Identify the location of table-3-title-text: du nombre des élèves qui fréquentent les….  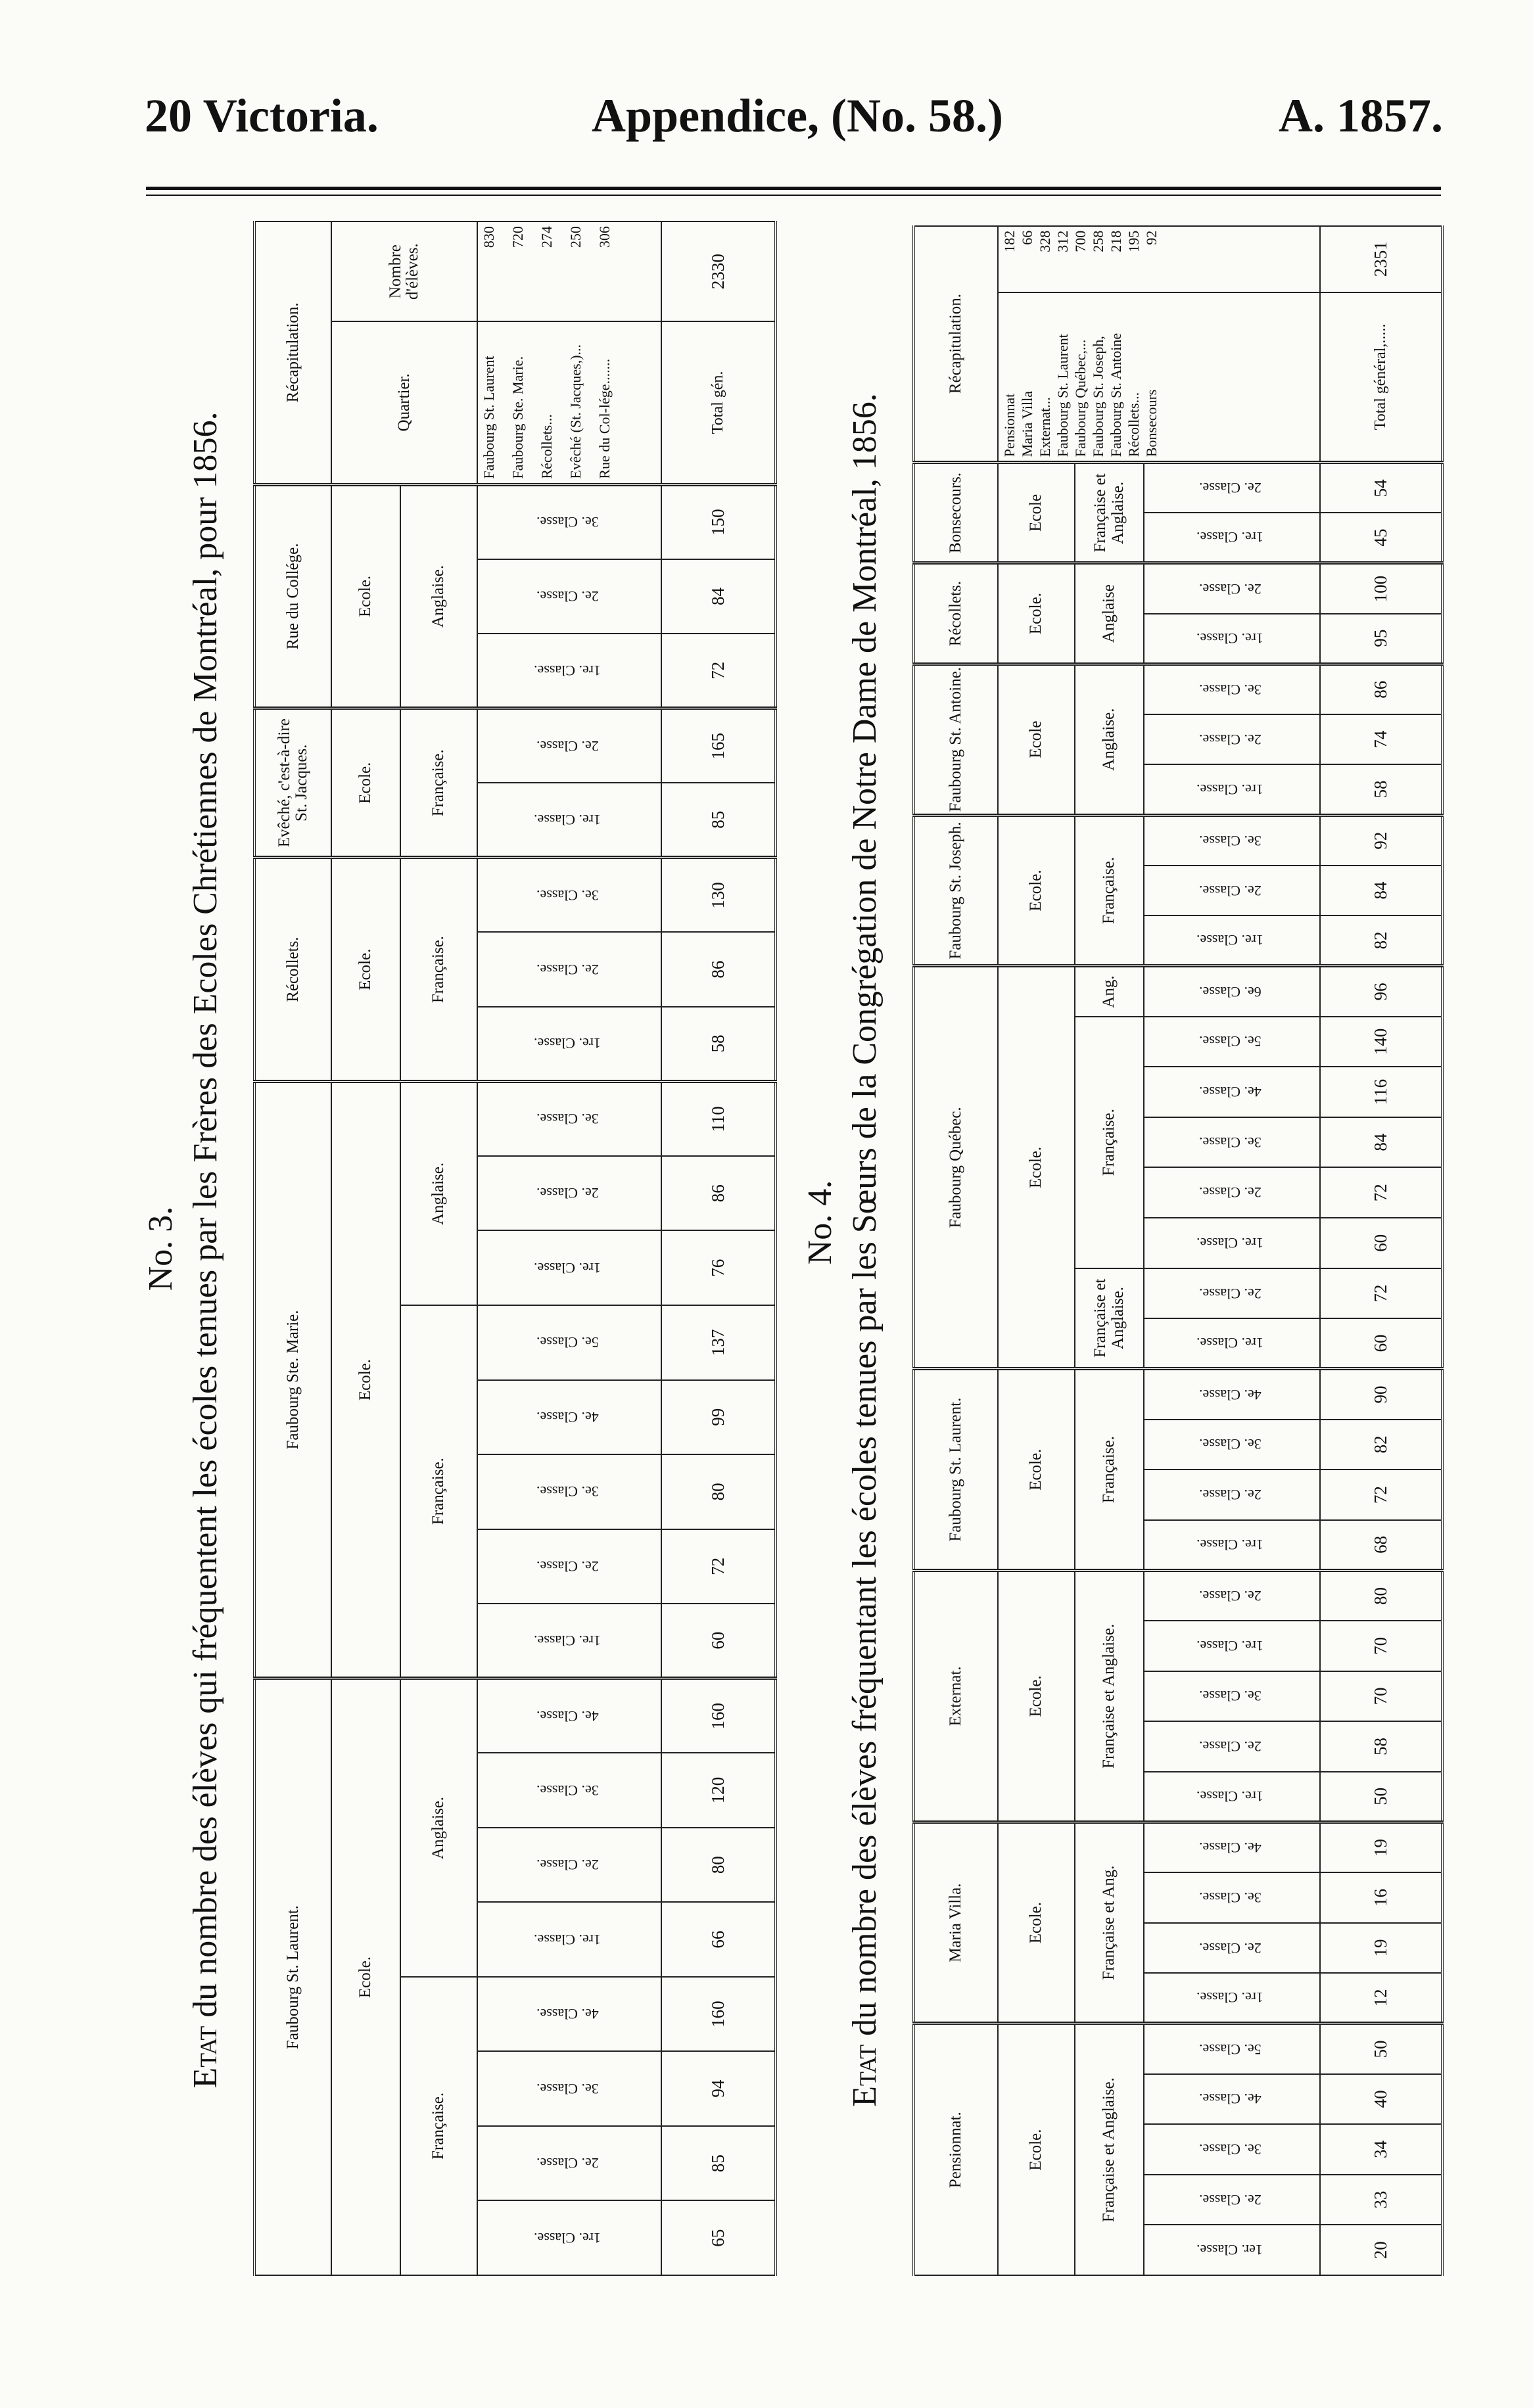
(205, 1218).